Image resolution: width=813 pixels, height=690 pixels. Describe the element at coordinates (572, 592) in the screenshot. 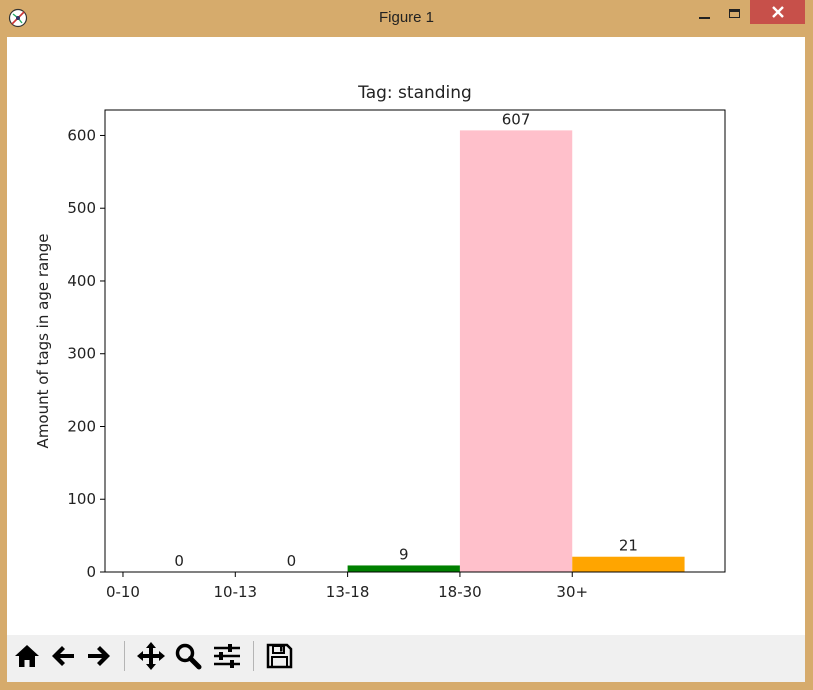

I see `x-tick-label: 30+` at that location.